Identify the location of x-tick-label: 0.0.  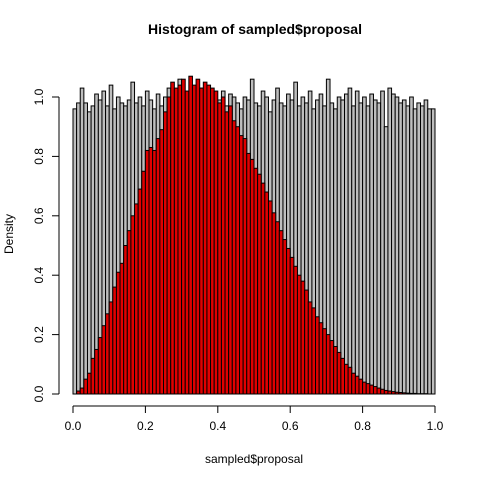
(73, 426).